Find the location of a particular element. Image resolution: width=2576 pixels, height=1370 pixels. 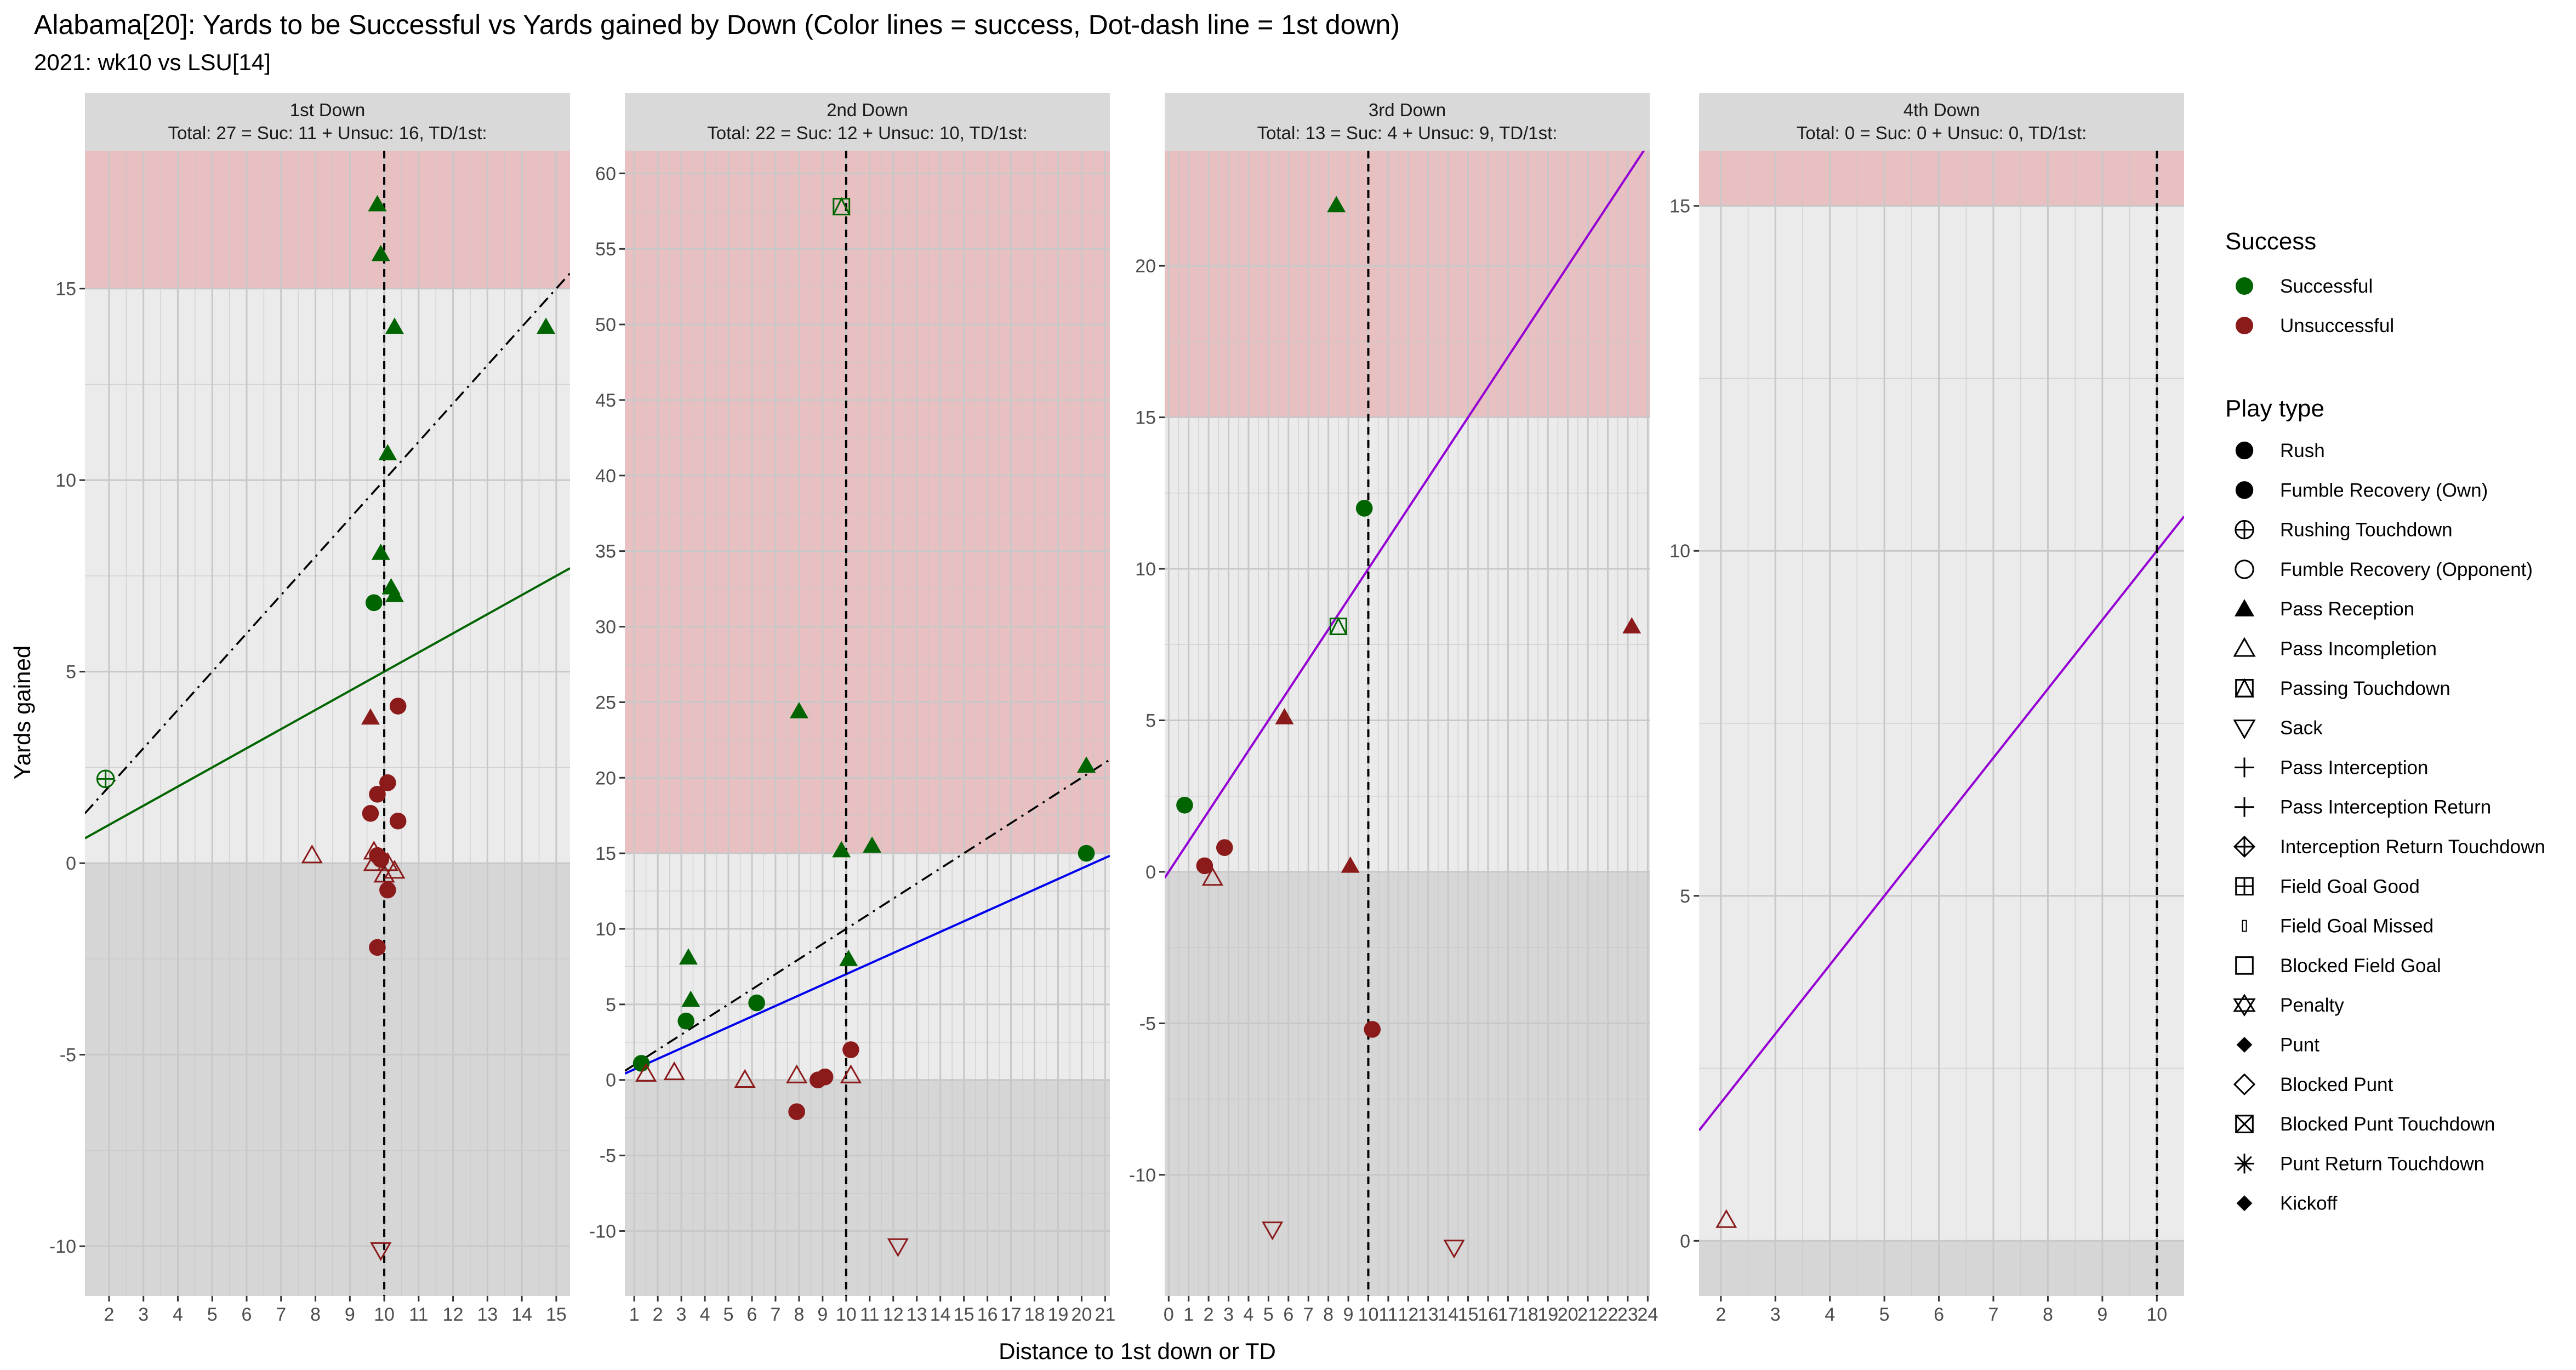

x-tick-label: 3 is located at coordinates (681, 1314).